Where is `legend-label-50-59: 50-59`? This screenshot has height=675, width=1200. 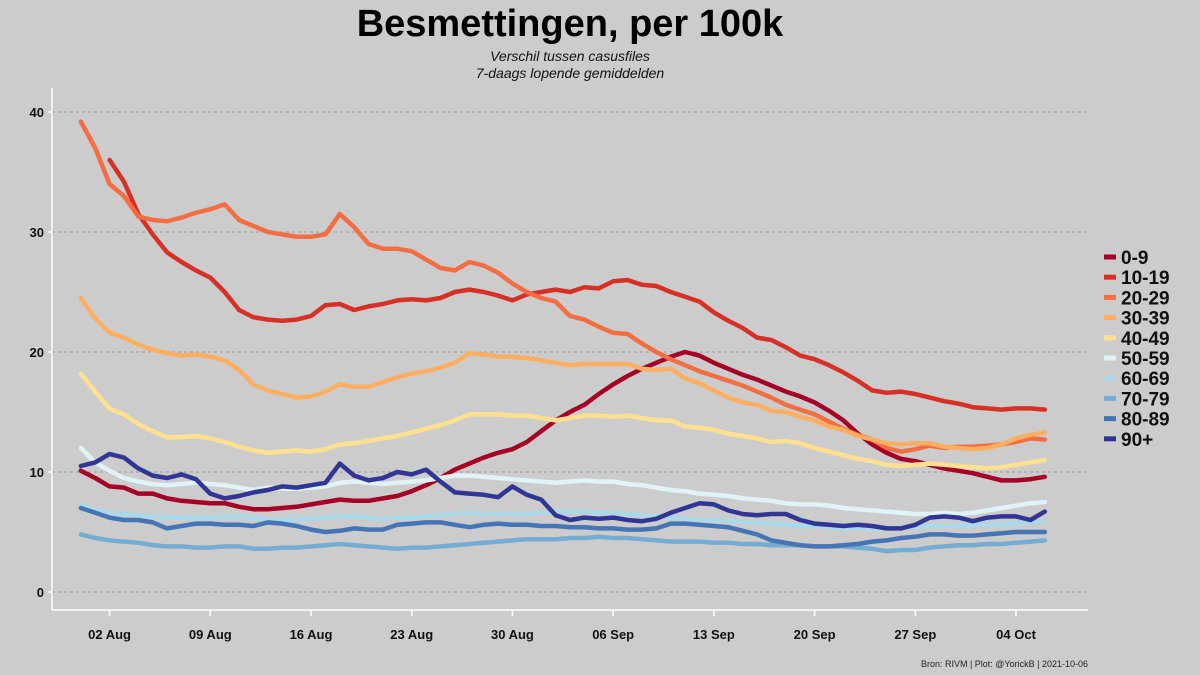 legend-label-50-59: 50-59 is located at coordinates (1145, 359).